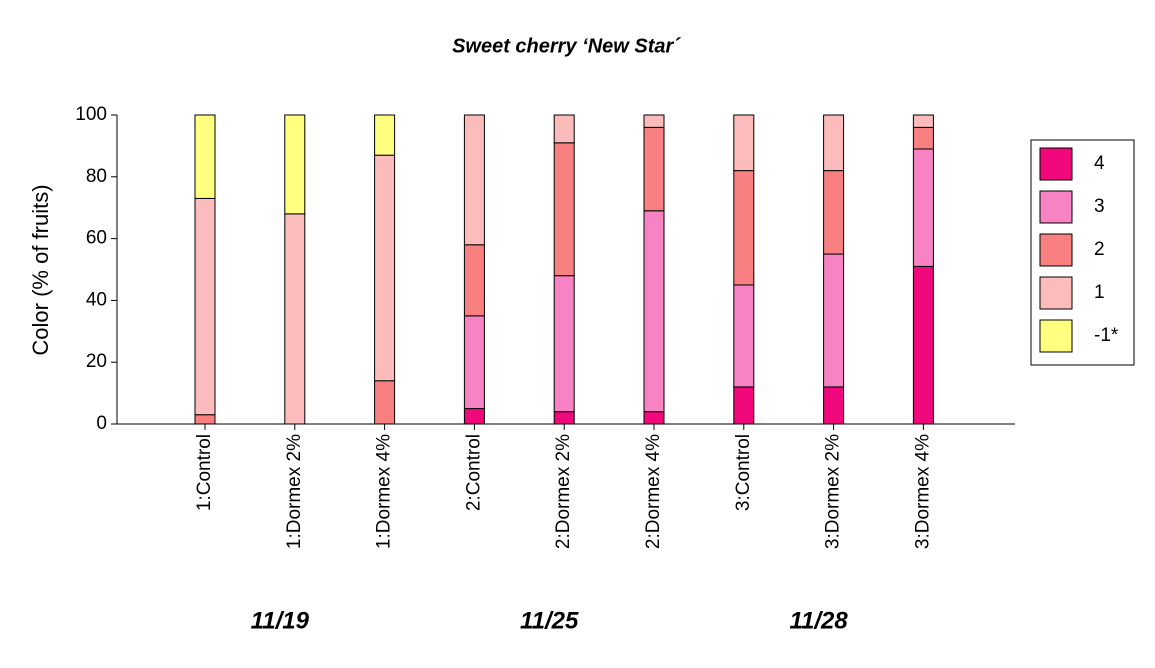 The width and height of the screenshot is (1155, 668). What do you see at coordinates (922, 491) in the screenshot?
I see `x-tick-label: 3:Dormex 4%` at bounding box center [922, 491].